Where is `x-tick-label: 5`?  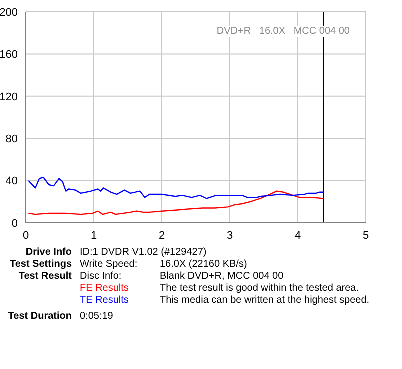 x-tick-label: 5 is located at coordinates (366, 236).